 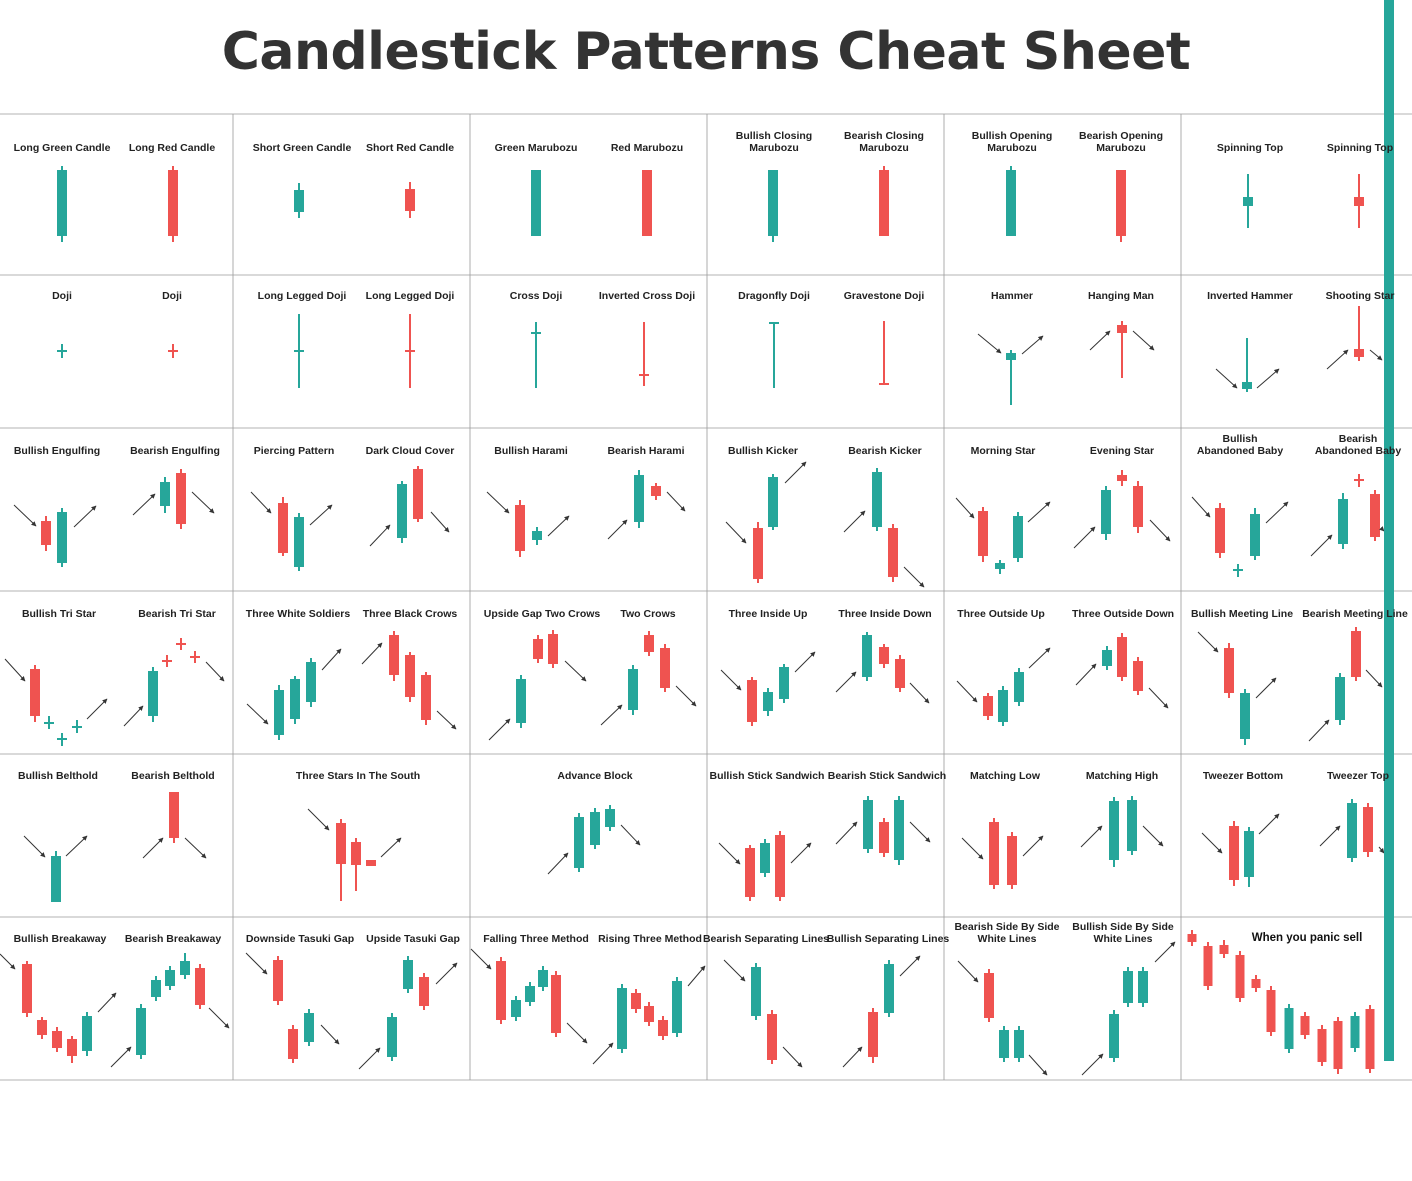 I want to click on pattern-label: Three Black Crows, so click(x=410, y=614).